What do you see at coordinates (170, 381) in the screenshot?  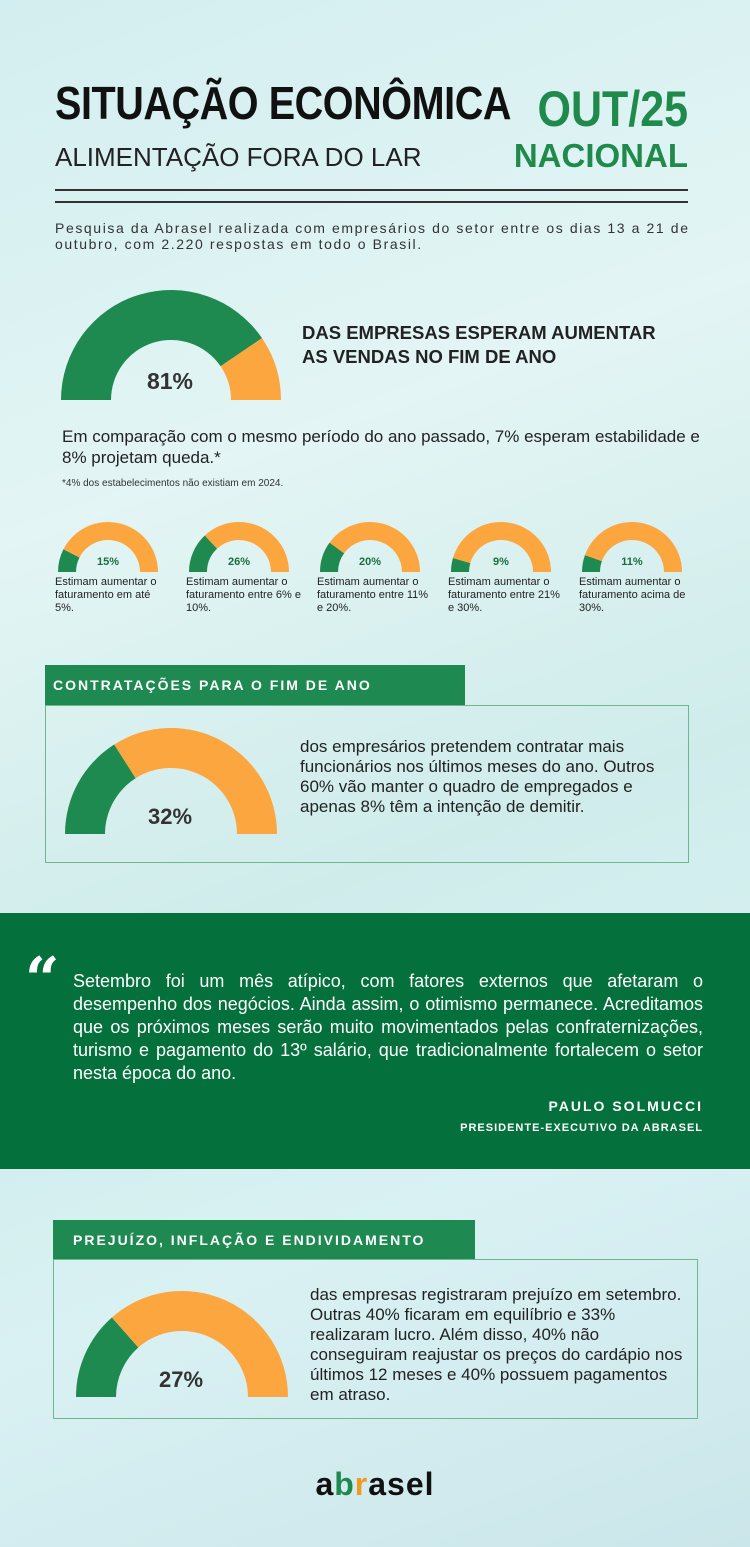 I see `gauge-value: 81%` at bounding box center [170, 381].